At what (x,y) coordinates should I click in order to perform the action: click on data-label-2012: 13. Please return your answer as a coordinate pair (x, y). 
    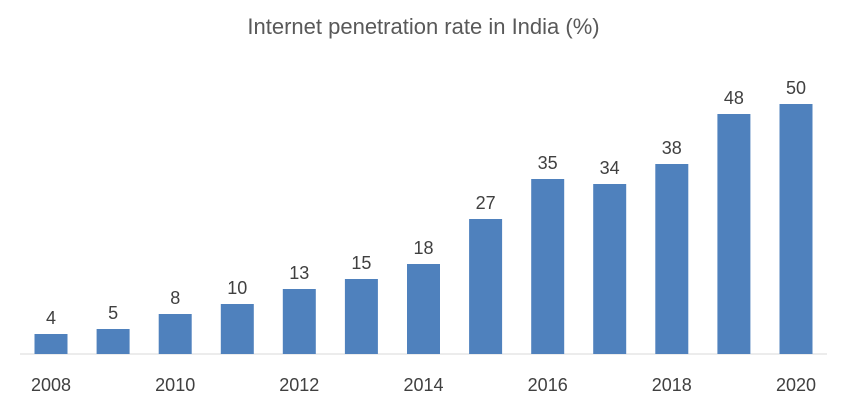
    Looking at the image, I should click on (299, 273).